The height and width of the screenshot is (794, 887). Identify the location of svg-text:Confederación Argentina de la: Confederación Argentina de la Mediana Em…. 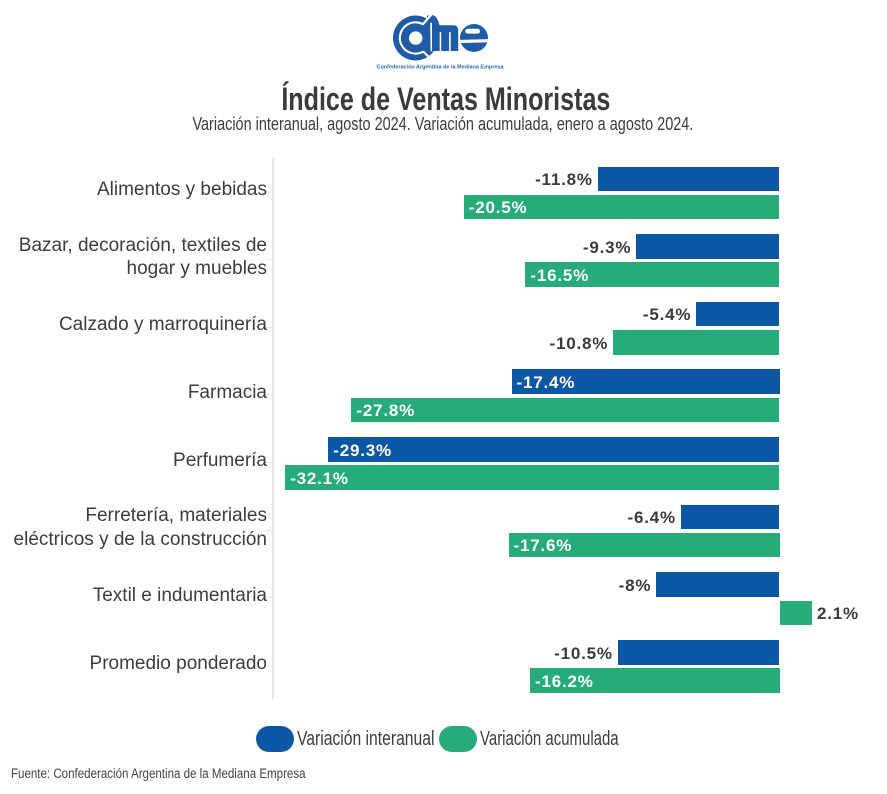
(441, 68).